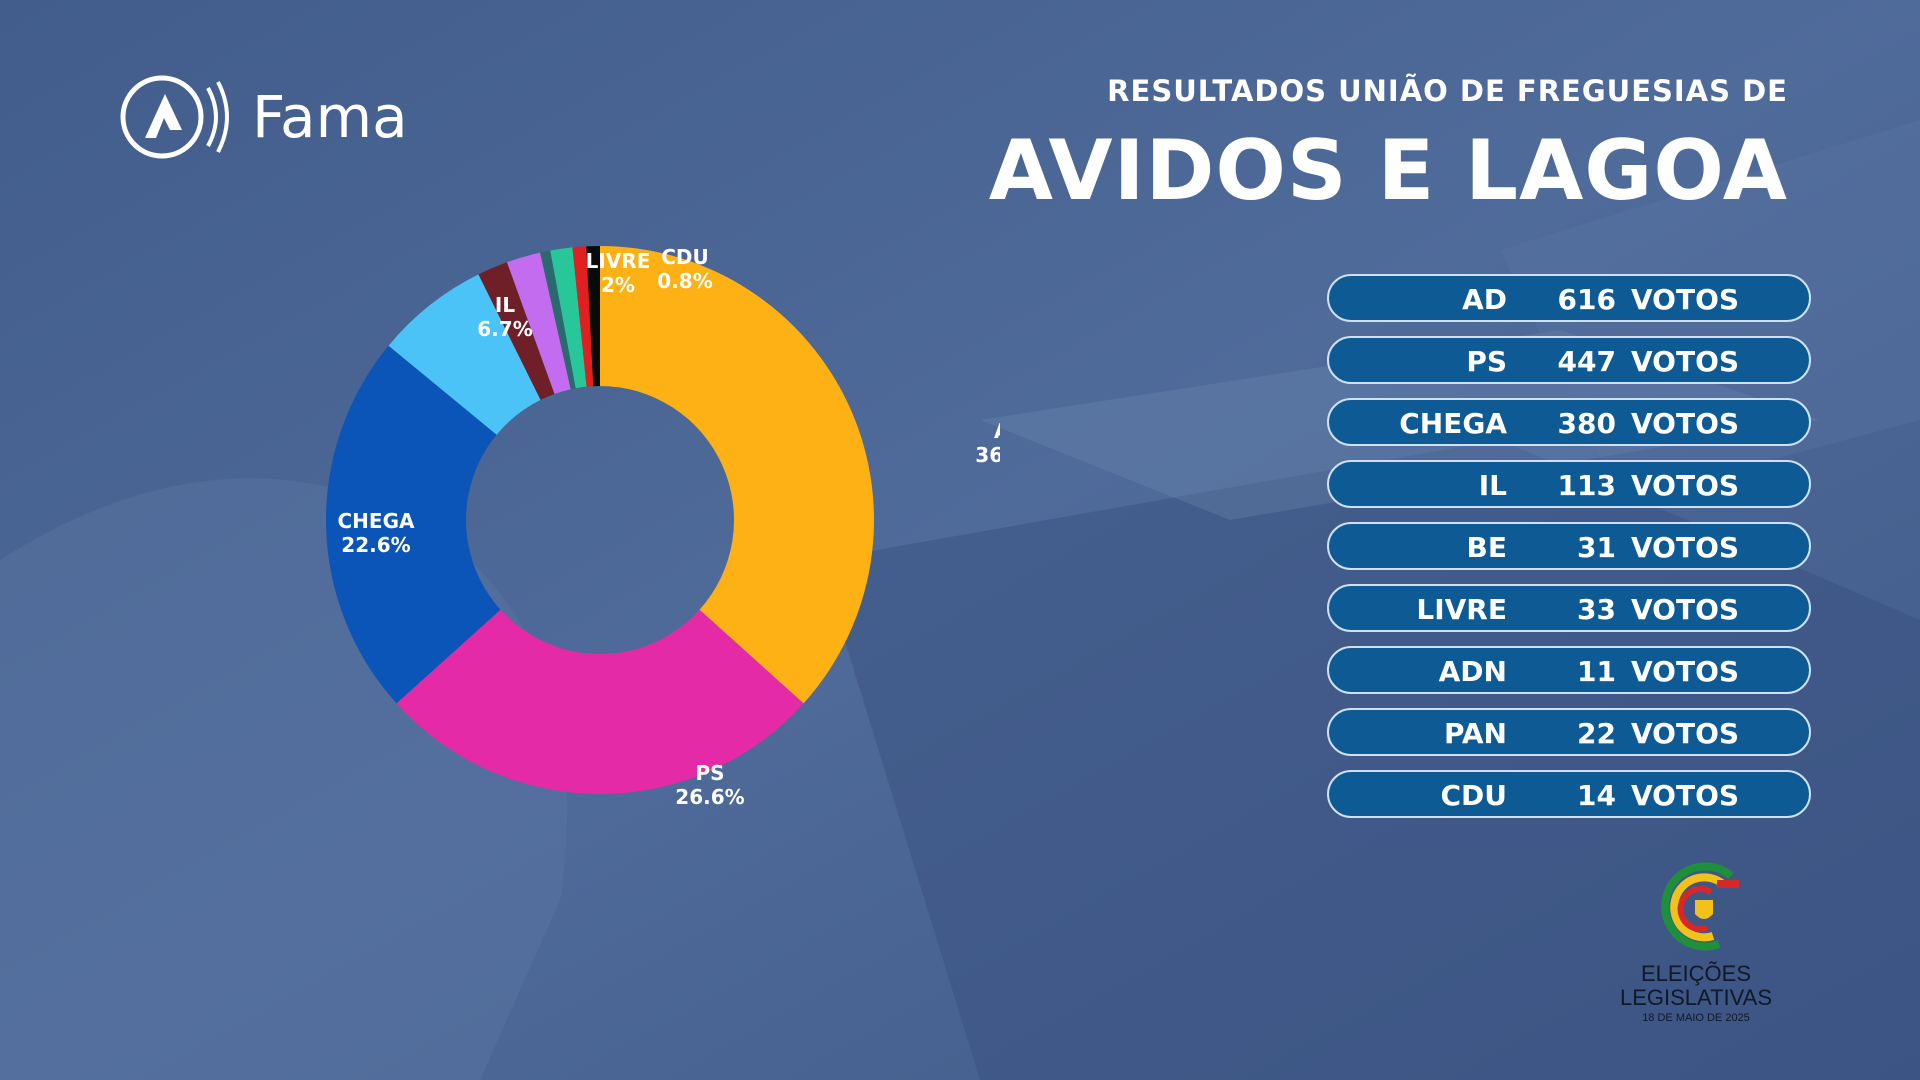  Describe the element at coordinates (1586, 299) in the screenshot. I see `vote-count: 616` at that location.